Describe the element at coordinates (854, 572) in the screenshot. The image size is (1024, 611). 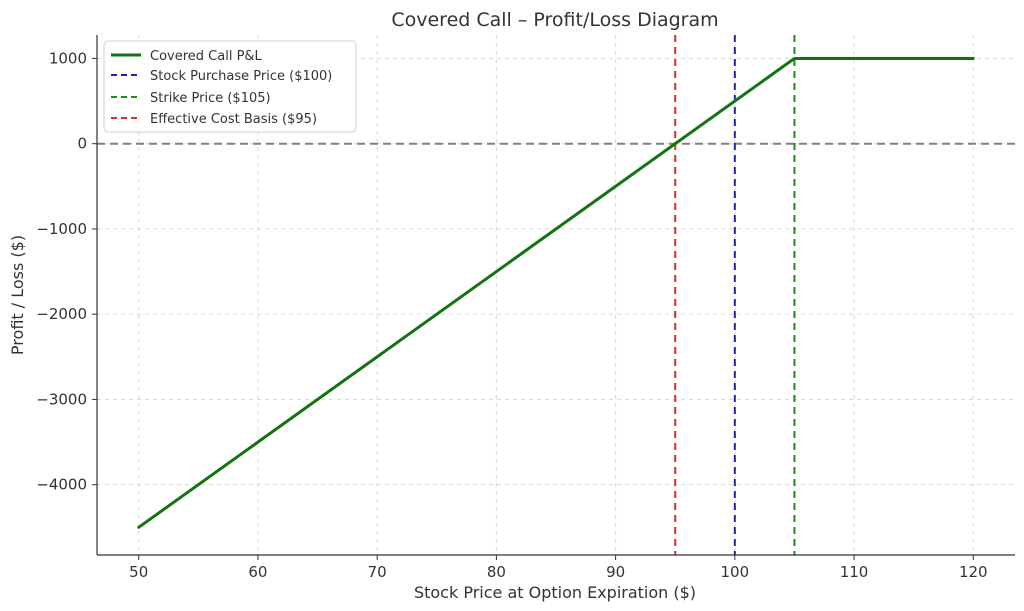
I see `x-tick-label: 110` at that location.